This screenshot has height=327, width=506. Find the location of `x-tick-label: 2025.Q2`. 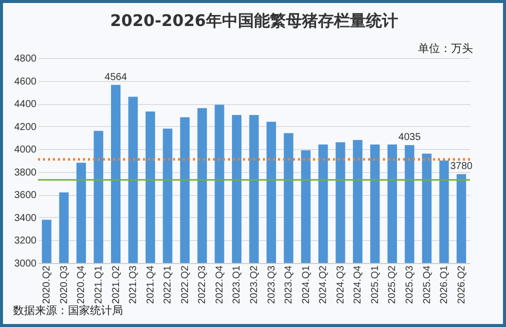

x-tick-label: 2025.Q2 is located at coordinates (392, 284).